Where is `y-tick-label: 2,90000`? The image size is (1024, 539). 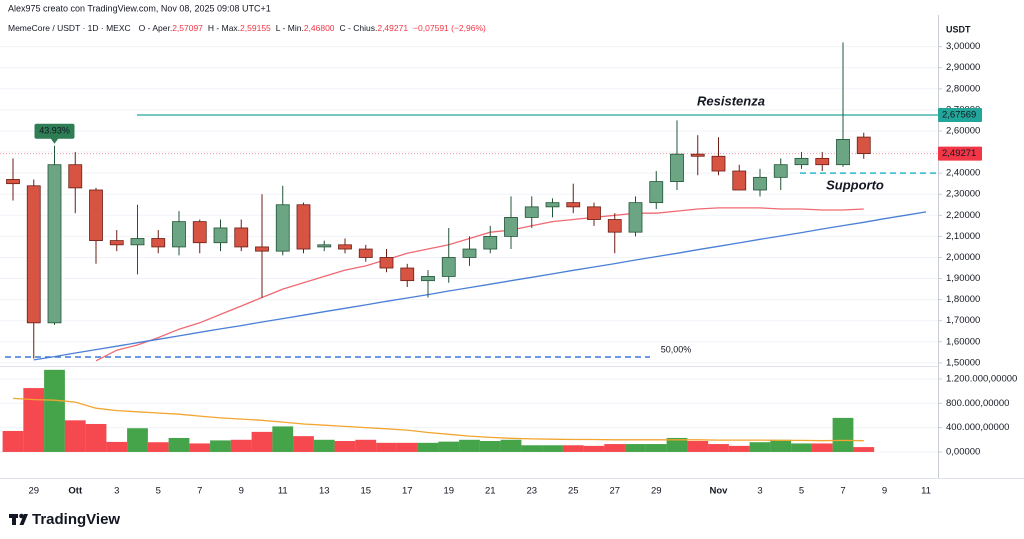
y-tick-label: 2,90000 is located at coordinates (963, 67).